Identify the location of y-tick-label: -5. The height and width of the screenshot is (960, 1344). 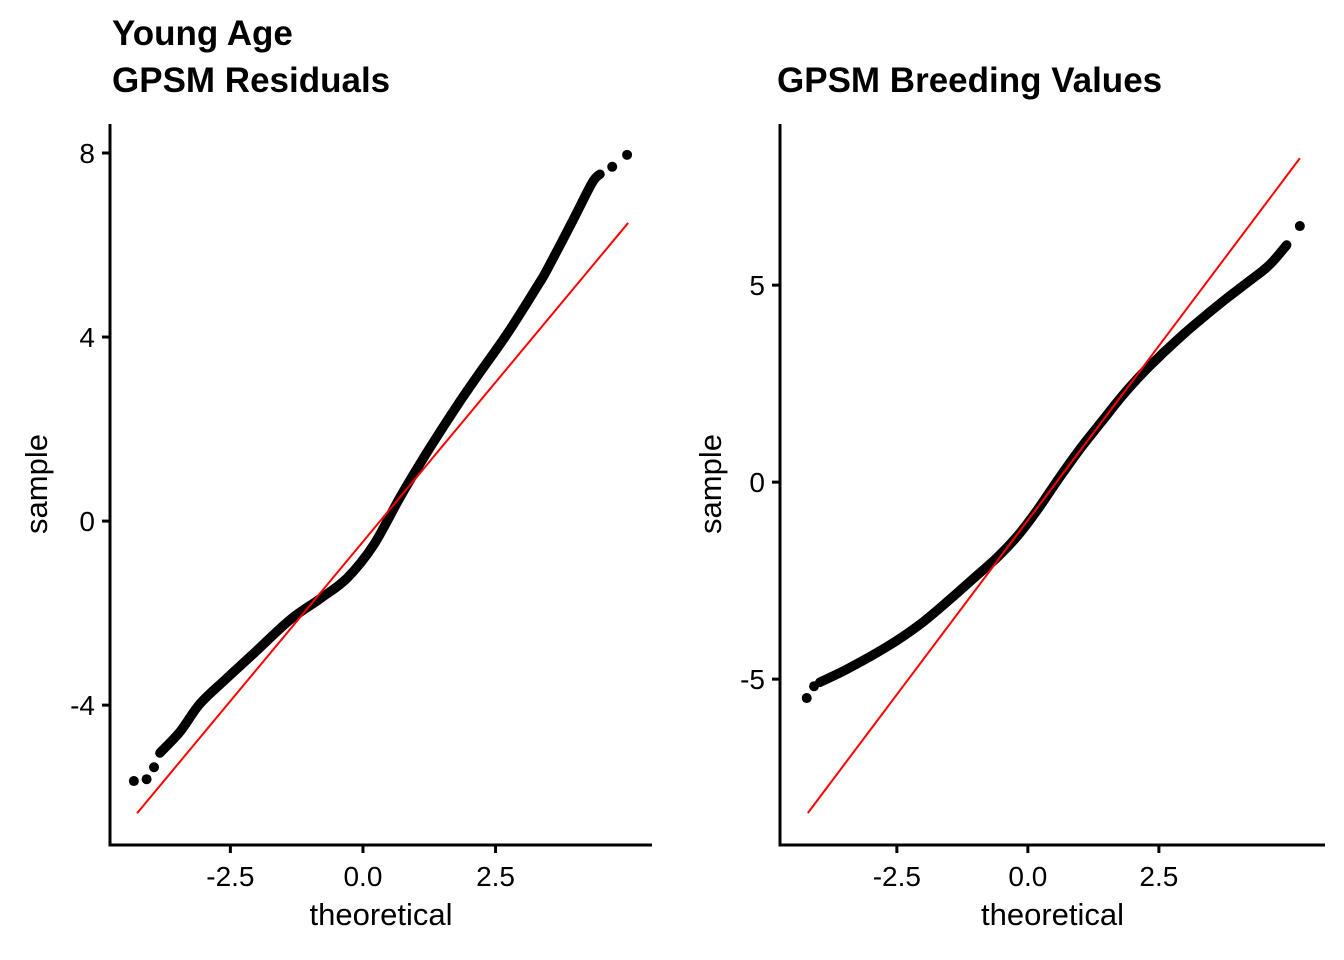
(752, 679).